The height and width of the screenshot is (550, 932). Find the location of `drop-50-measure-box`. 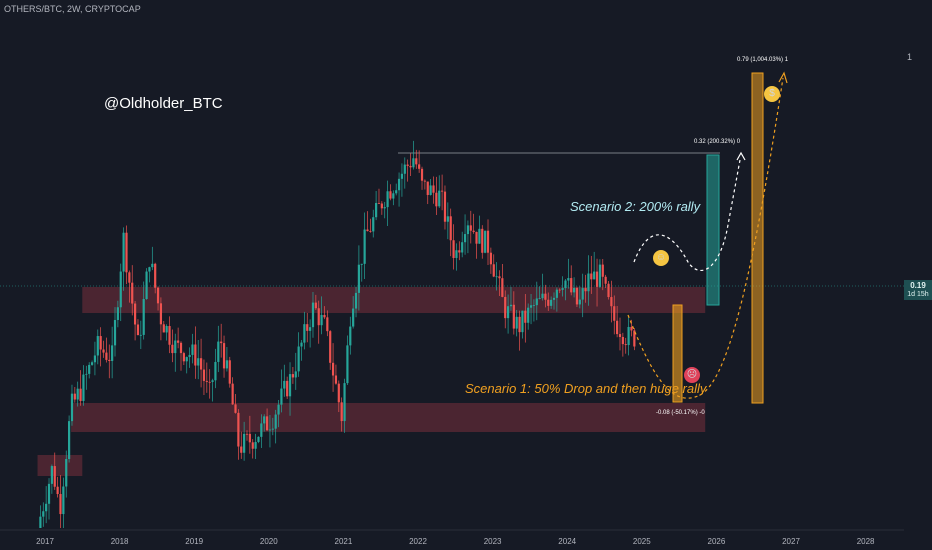

drop-50-measure-box is located at coordinates (677, 353).